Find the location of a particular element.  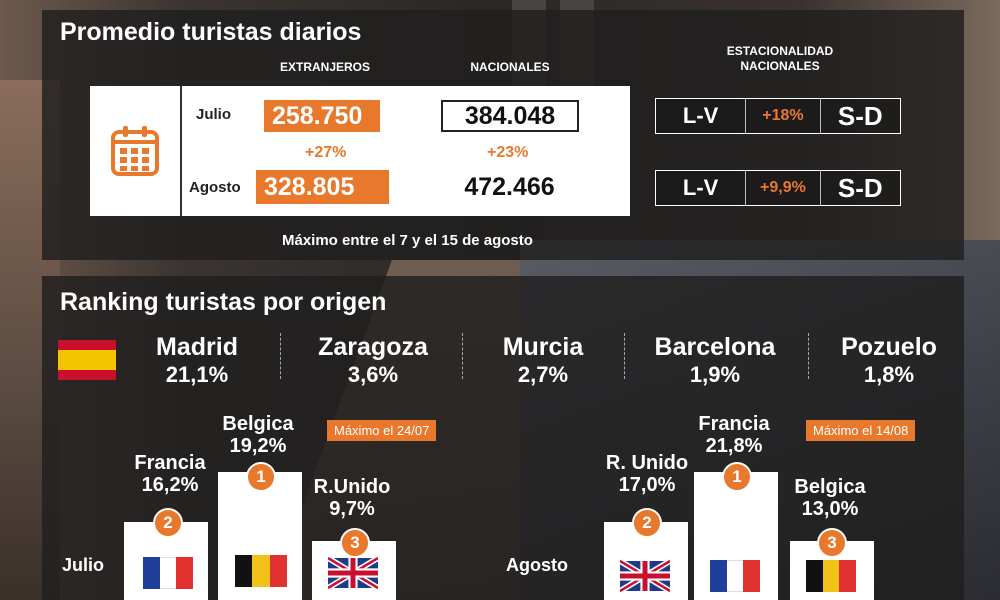

podium-julio-first-label: Belgica 19,2% is located at coordinates (258, 435).